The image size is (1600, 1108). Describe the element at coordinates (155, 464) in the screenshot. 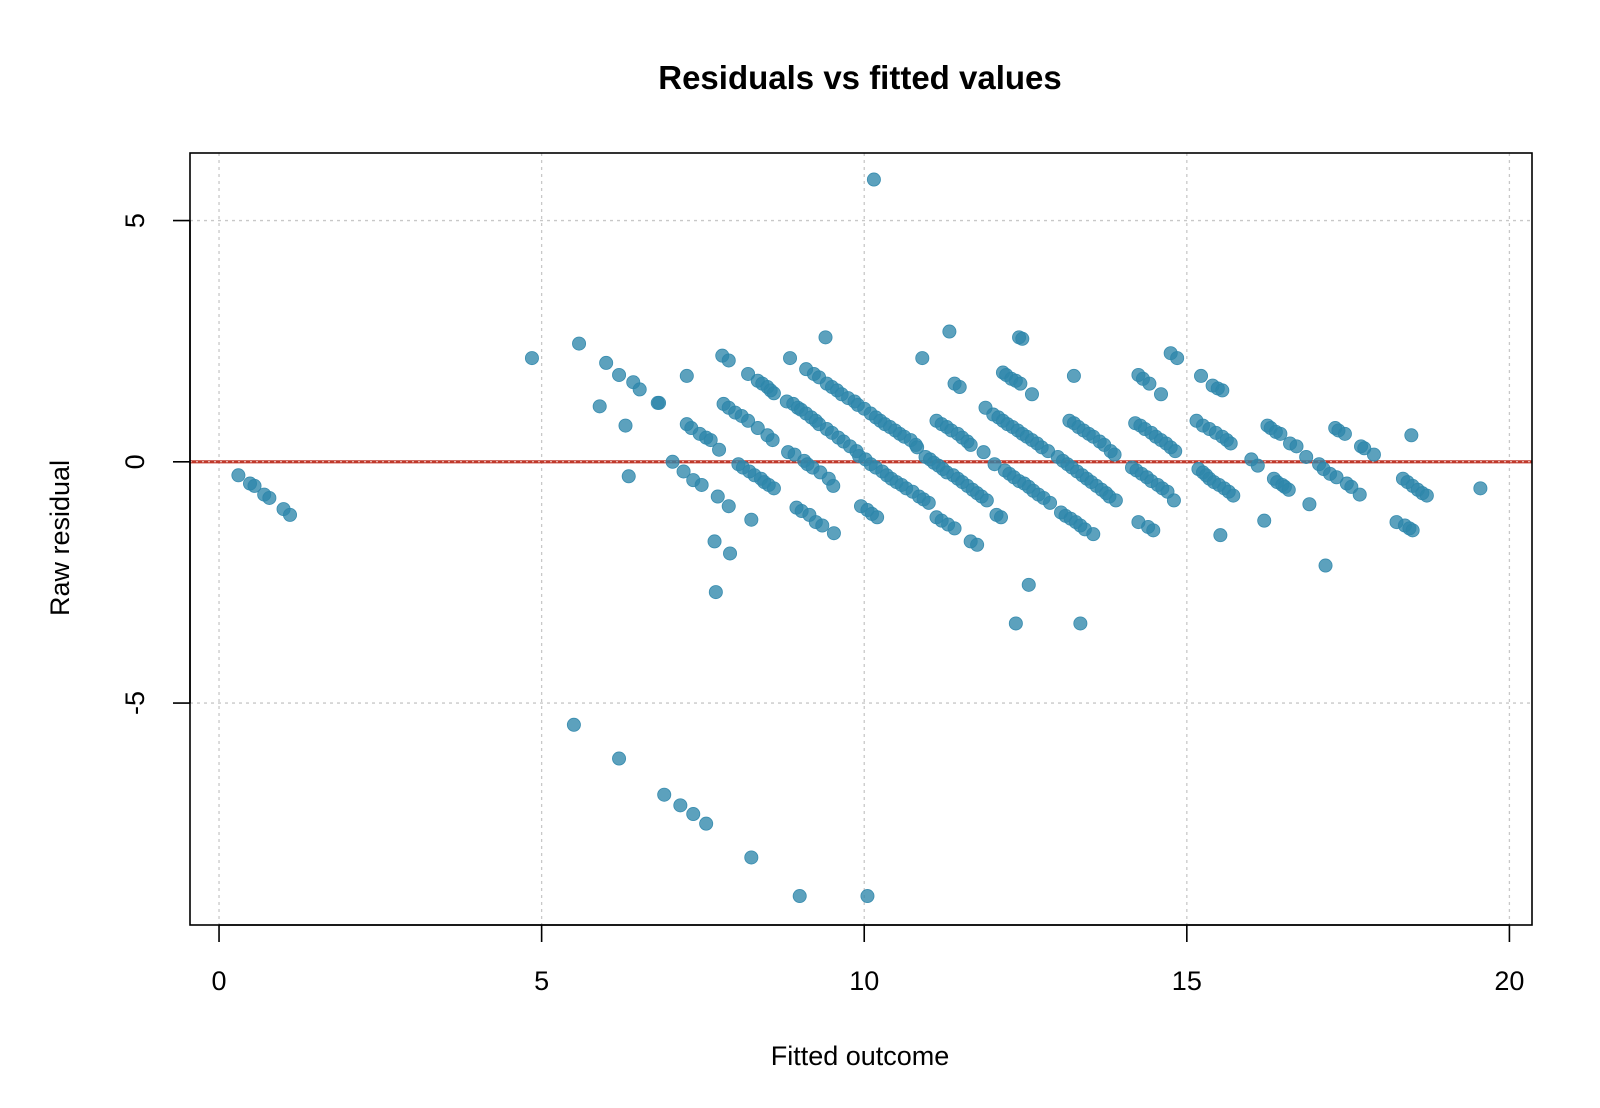

I see `y-axis: -5 0 5` at that location.